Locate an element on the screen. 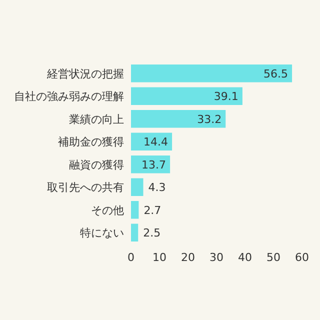 This screenshot has height=320, width=320. x-tick-label: 10 is located at coordinates (159, 257).